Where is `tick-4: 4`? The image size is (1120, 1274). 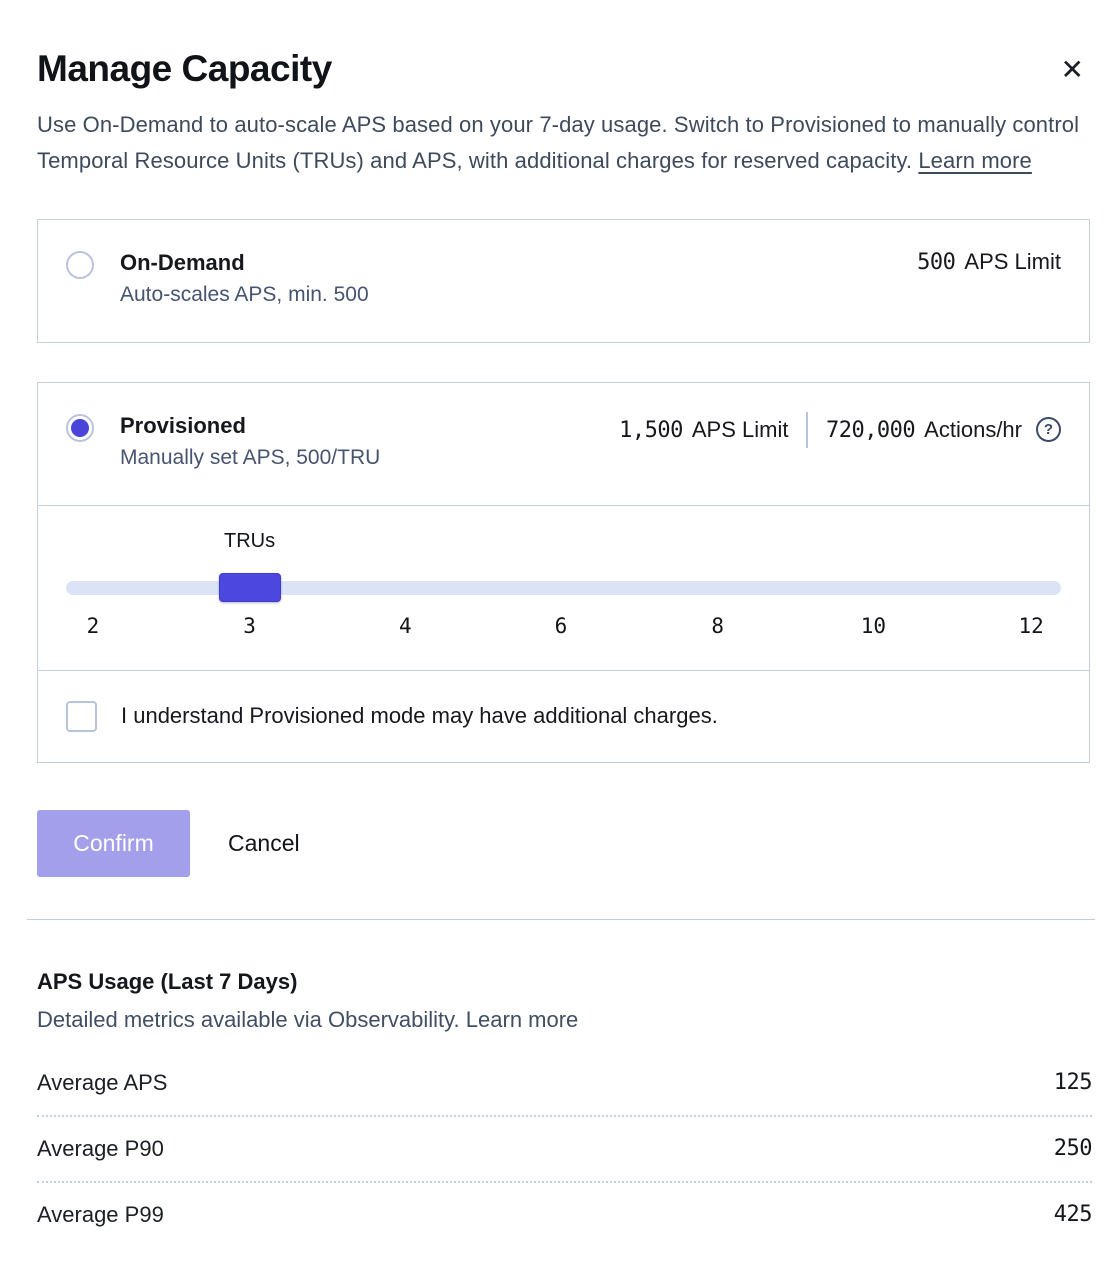 tick-4: 4 is located at coordinates (405, 625).